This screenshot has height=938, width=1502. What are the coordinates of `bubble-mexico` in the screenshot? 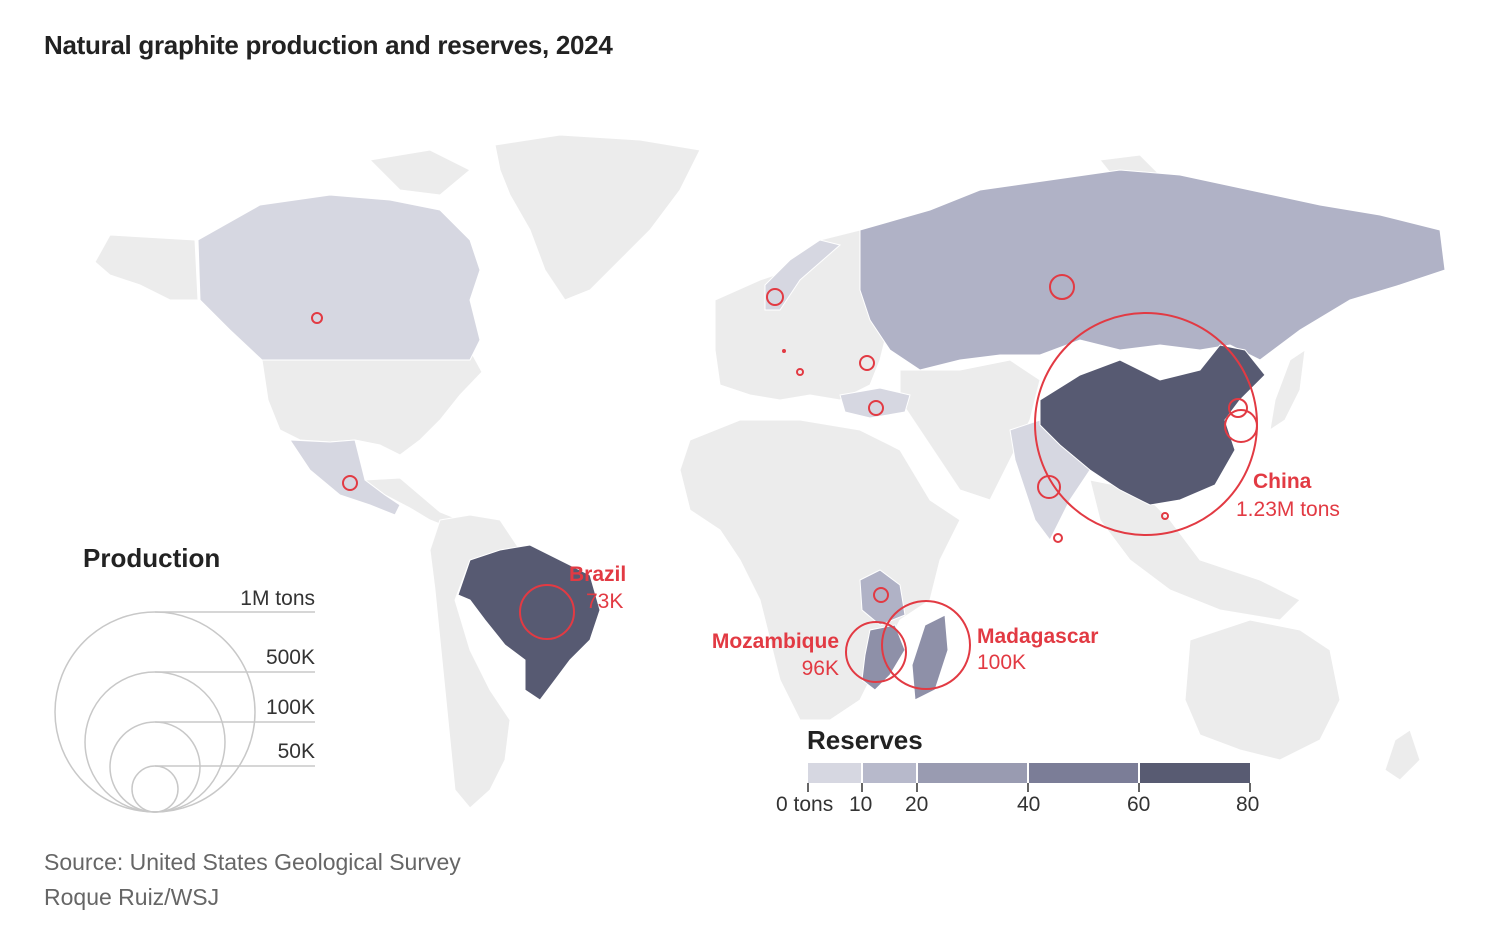 It's located at (350, 483).